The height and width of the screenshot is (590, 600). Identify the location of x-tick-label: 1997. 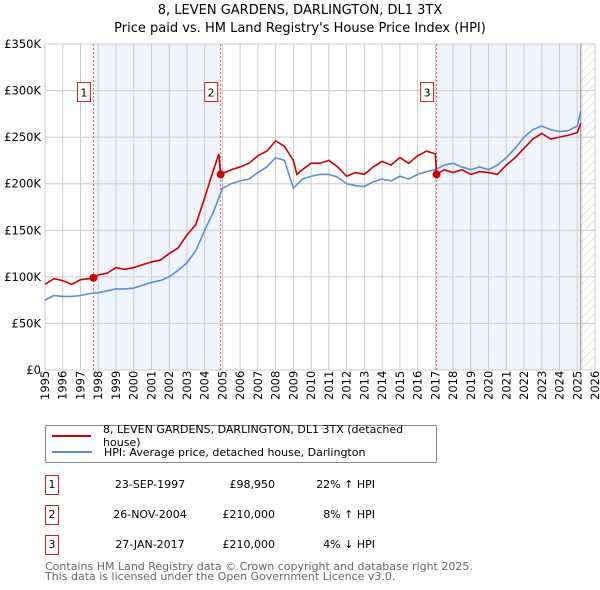
(80, 385).